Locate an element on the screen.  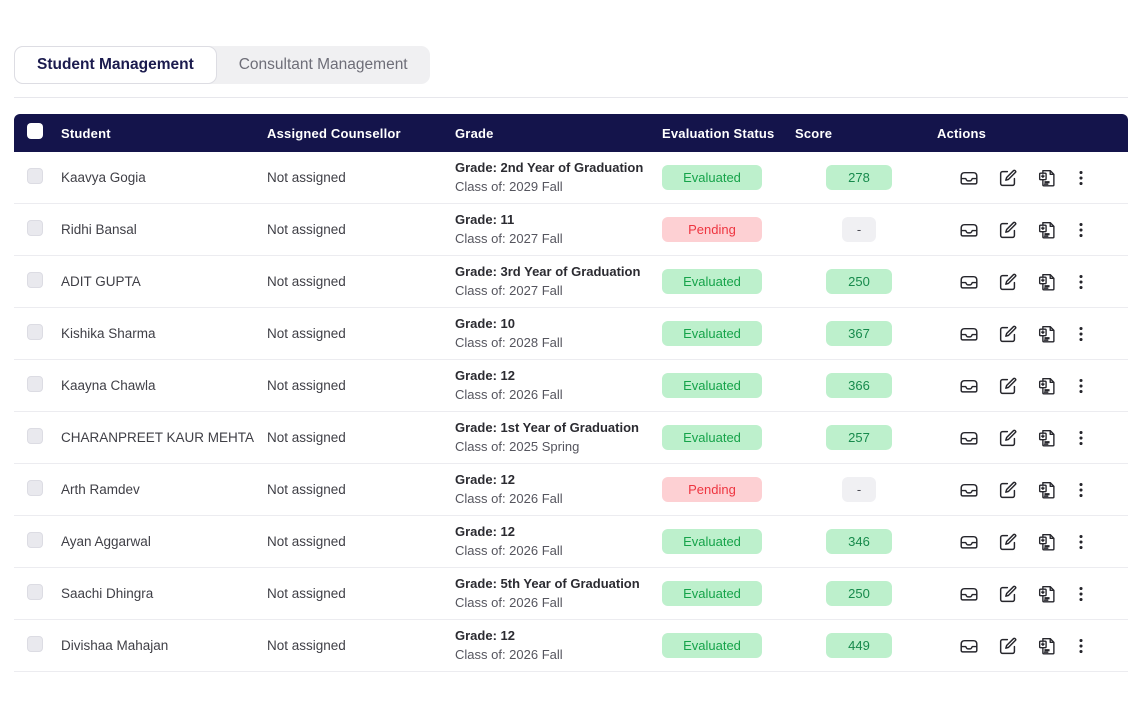
tab-consultant-management: Consultant Management is located at coordinates (323, 65).